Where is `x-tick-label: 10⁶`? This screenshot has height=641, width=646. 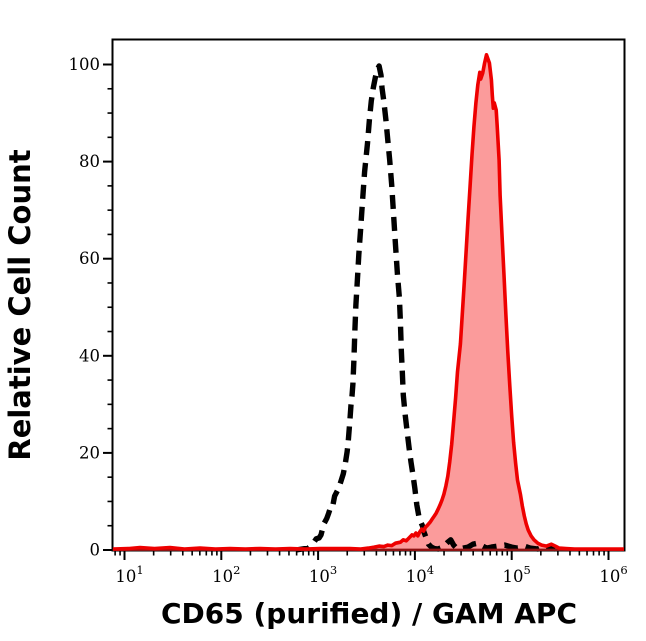
x-tick-label: 10⁶ is located at coordinates (613, 574).